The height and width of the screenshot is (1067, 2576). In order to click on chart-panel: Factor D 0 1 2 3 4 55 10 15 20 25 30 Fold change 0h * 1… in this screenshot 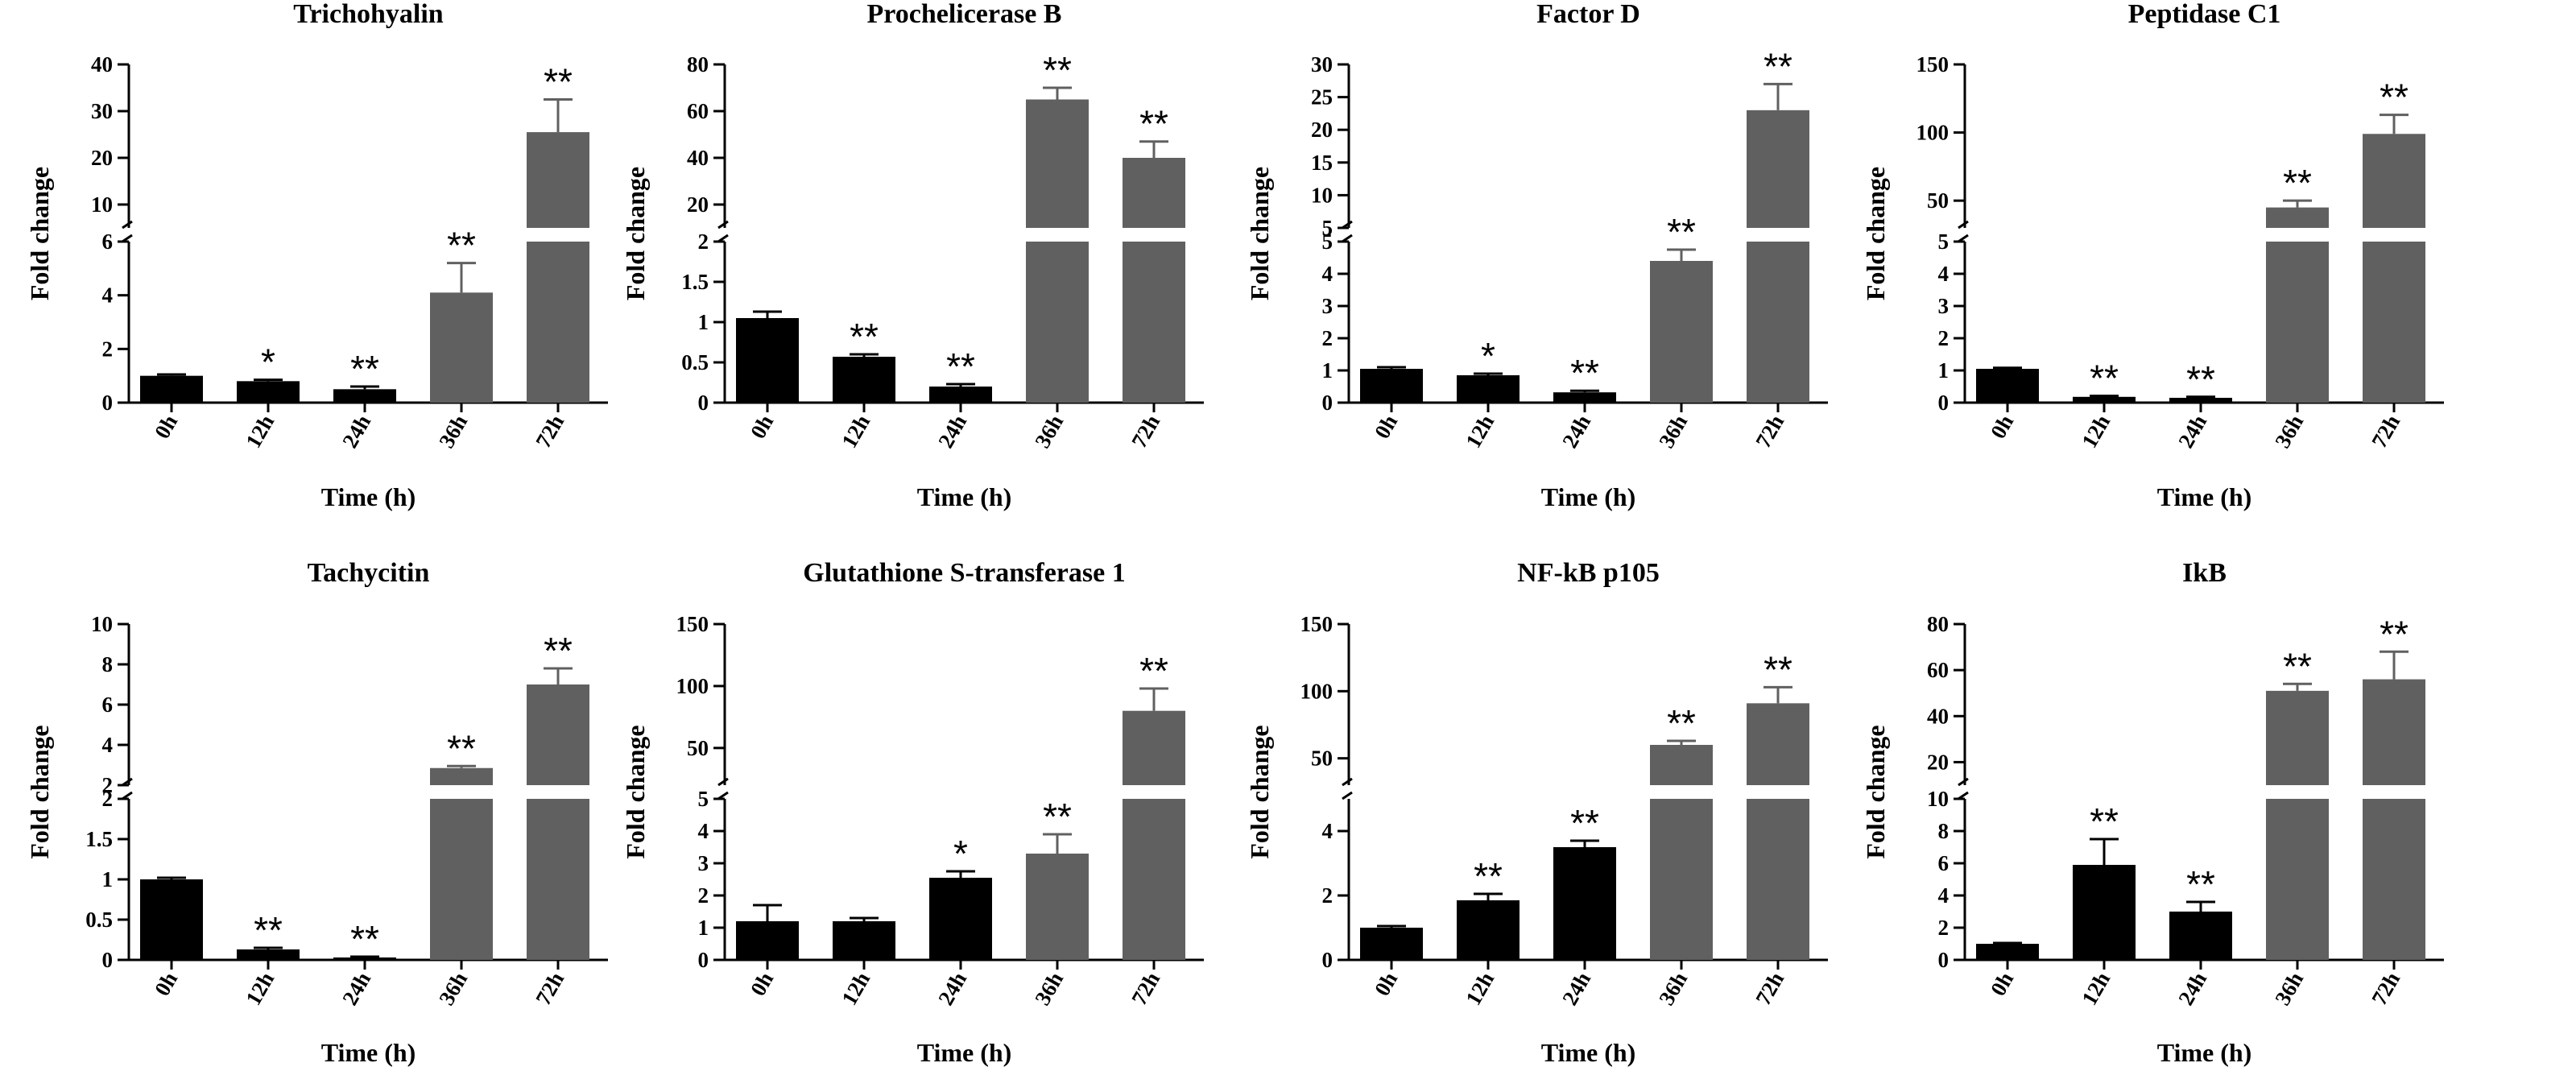, I will do `click(1537, 256)`.